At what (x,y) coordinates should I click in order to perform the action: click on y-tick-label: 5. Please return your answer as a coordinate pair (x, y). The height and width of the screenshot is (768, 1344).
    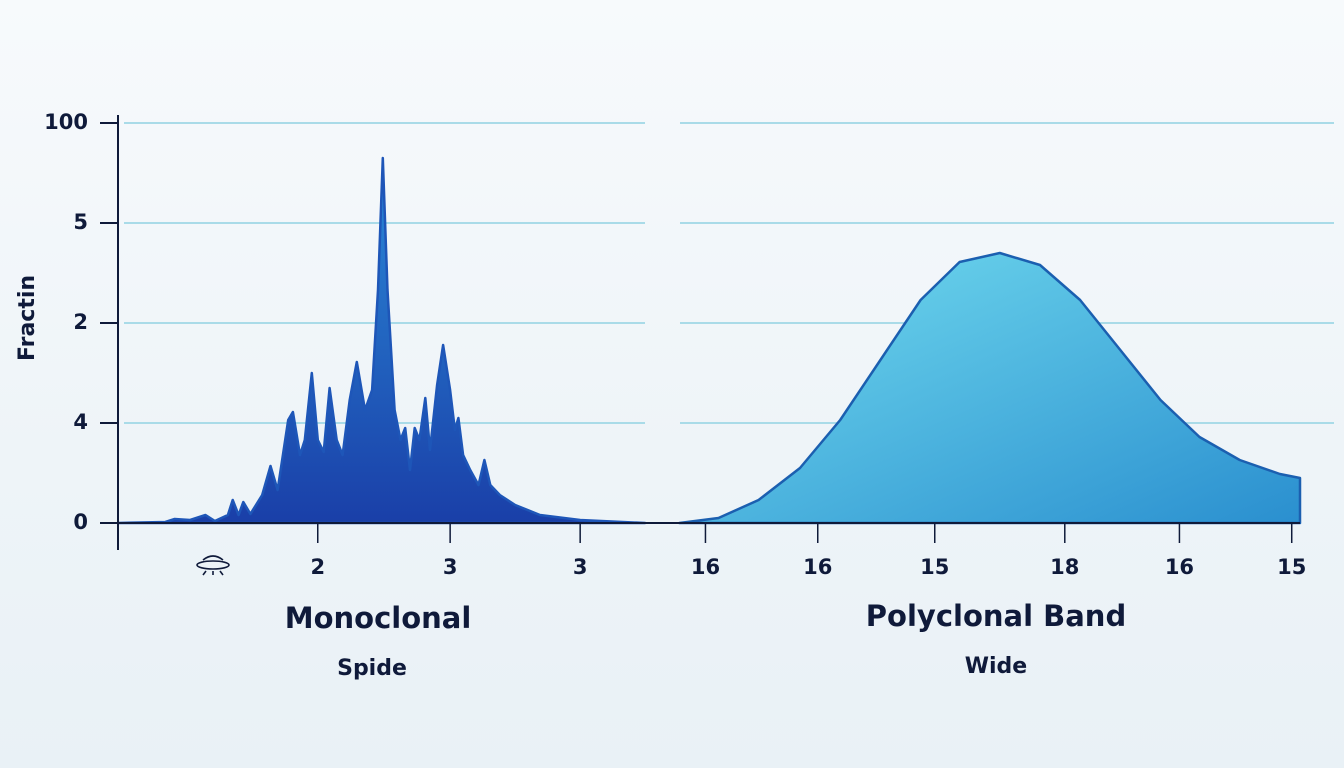
    Looking at the image, I should click on (80, 222).